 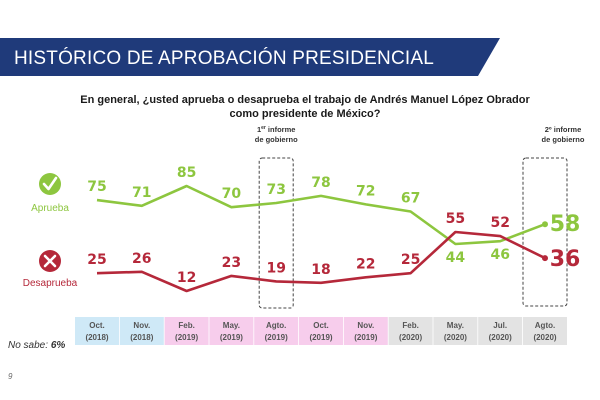 What do you see at coordinates (545, 224) in the screenshot?
I see `aprueba-point` at bounding box center [545, 224].